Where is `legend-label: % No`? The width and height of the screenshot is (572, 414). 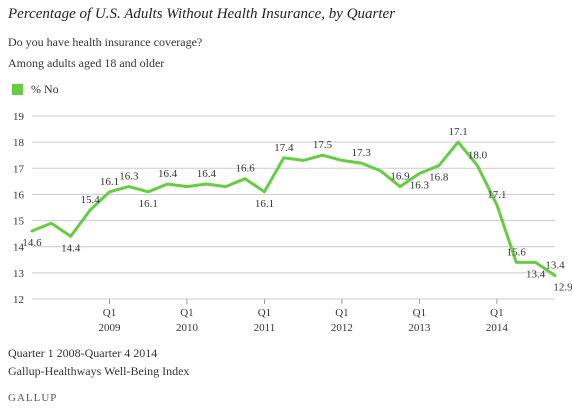
legend-label: % No is located at coordinates (45, 89).